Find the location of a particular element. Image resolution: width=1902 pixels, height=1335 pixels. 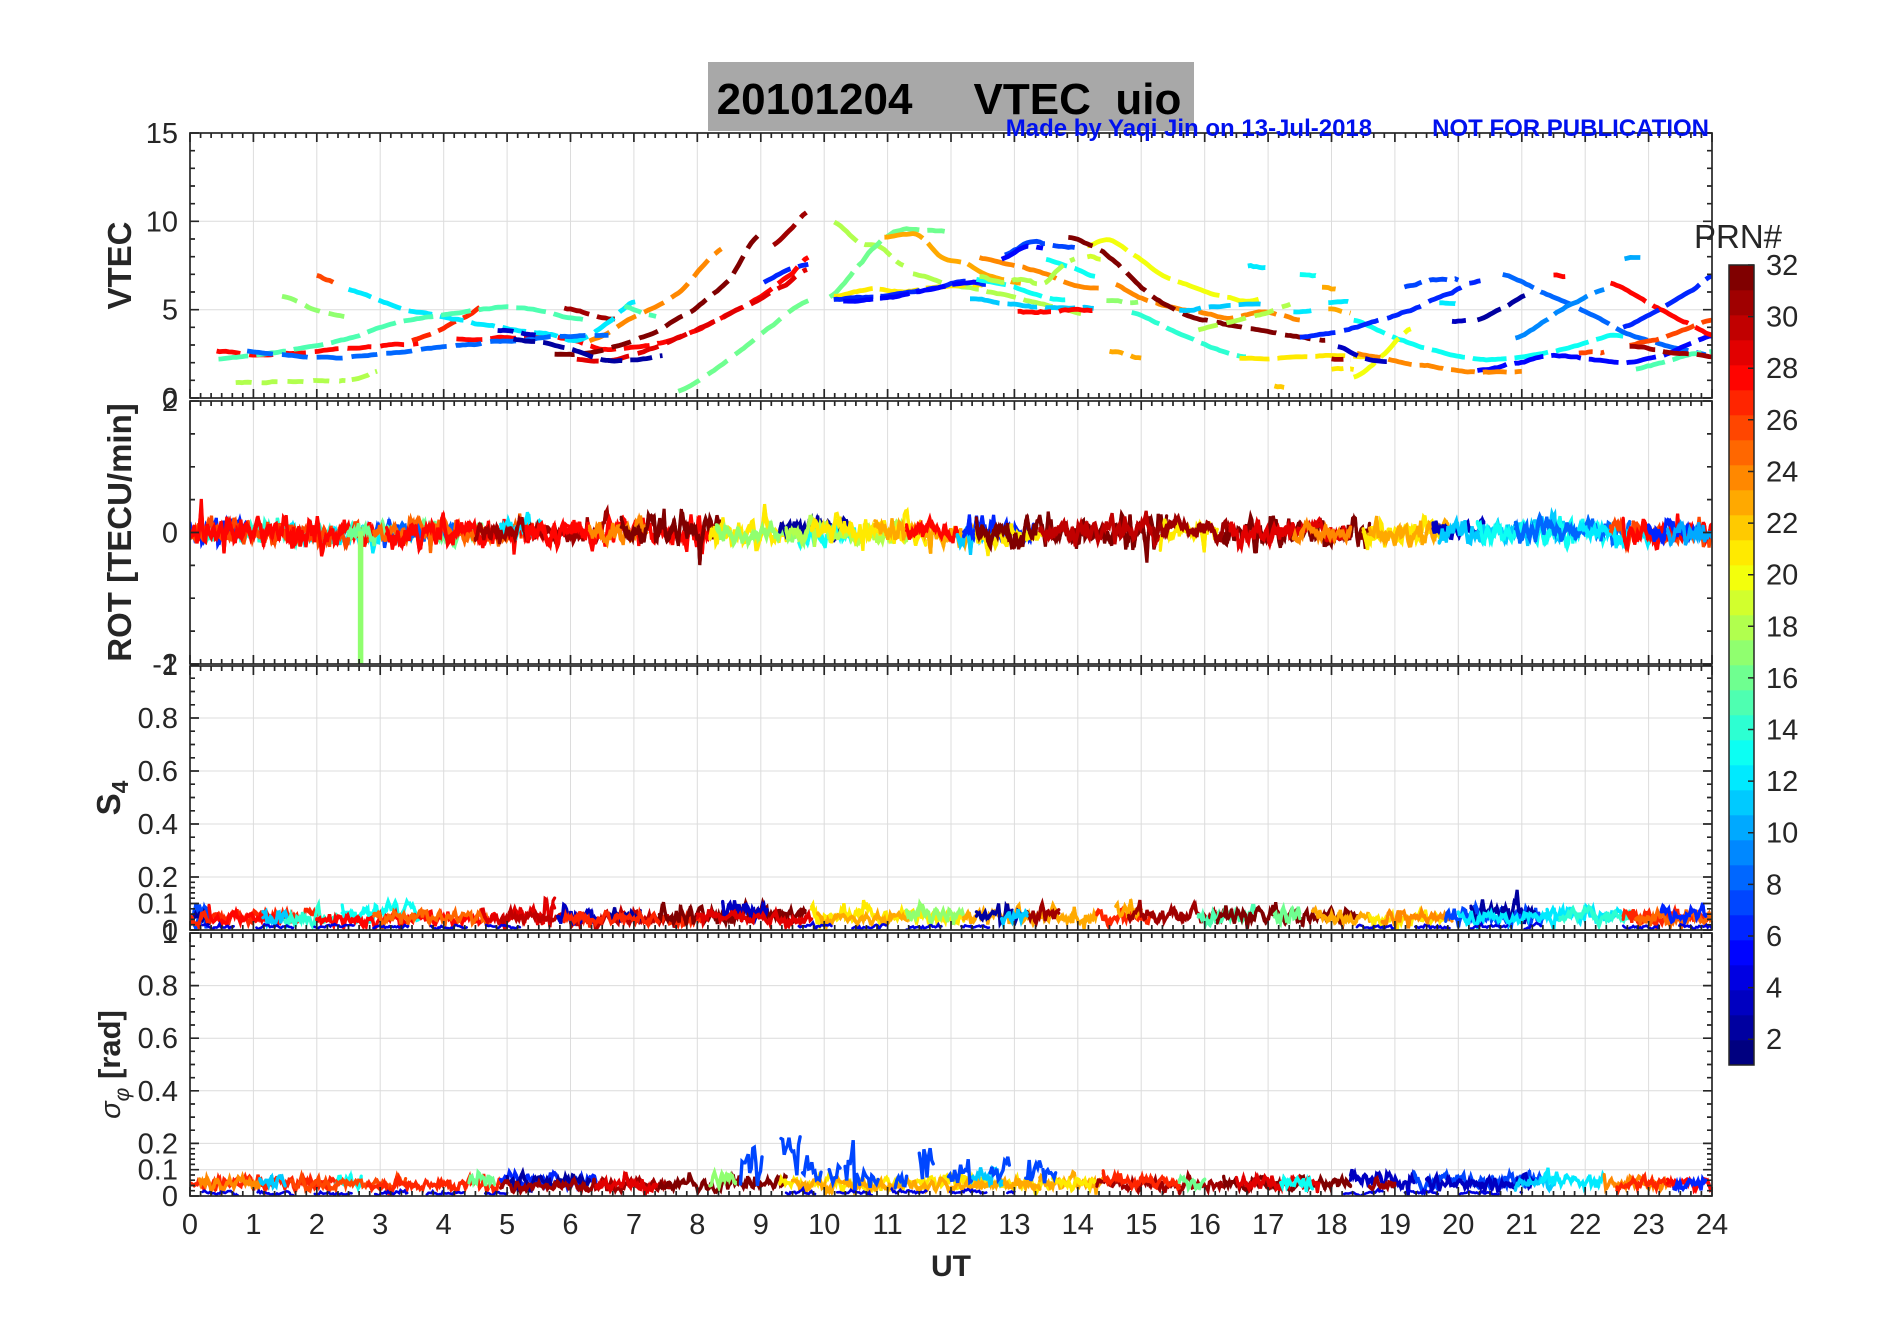

svg-text: -2 is located at coordinates (165, 665).